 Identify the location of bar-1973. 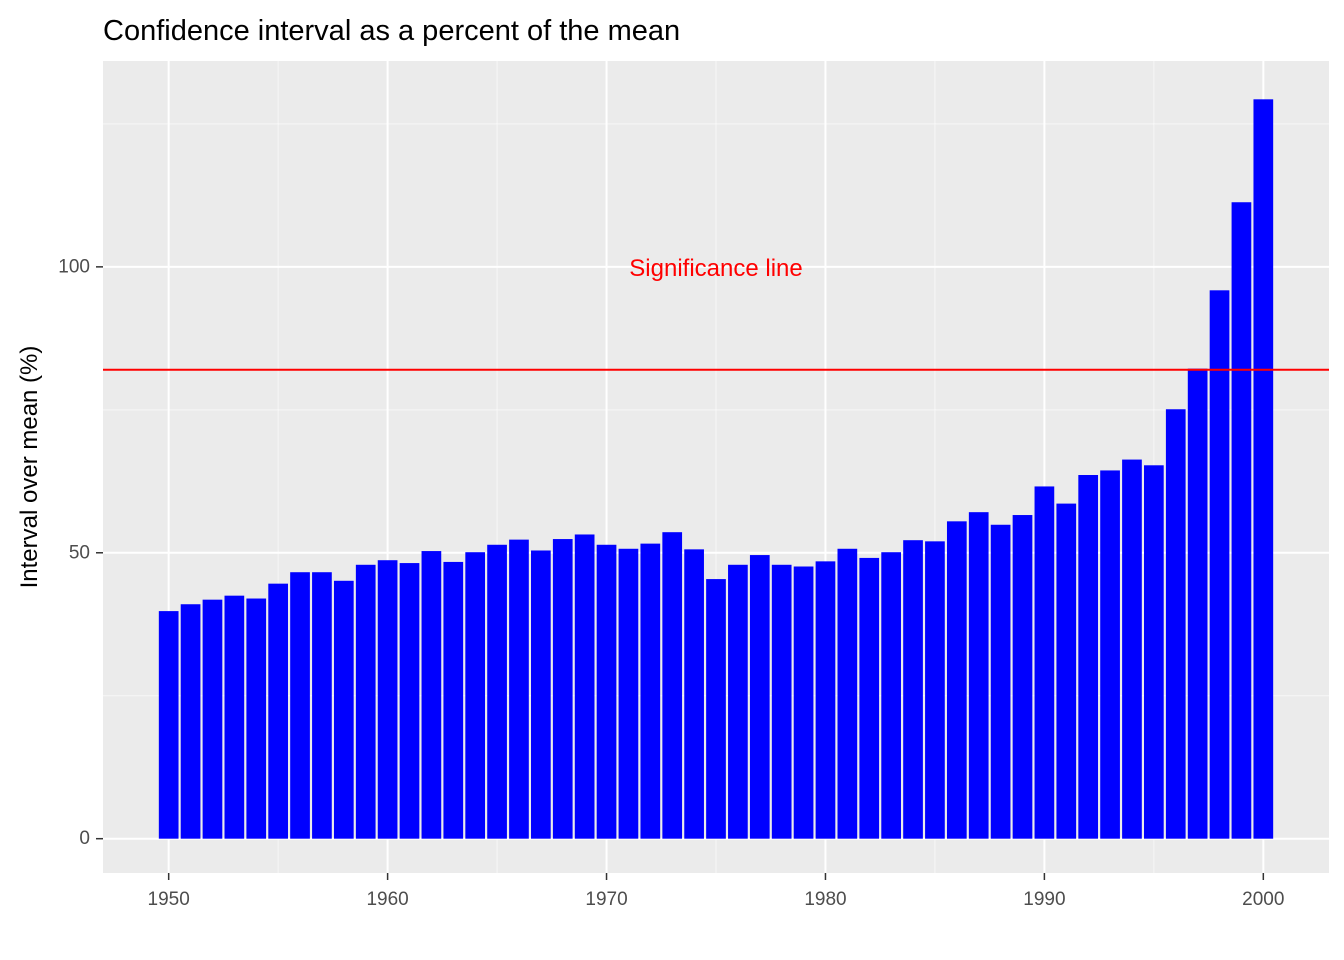
(672, 685).